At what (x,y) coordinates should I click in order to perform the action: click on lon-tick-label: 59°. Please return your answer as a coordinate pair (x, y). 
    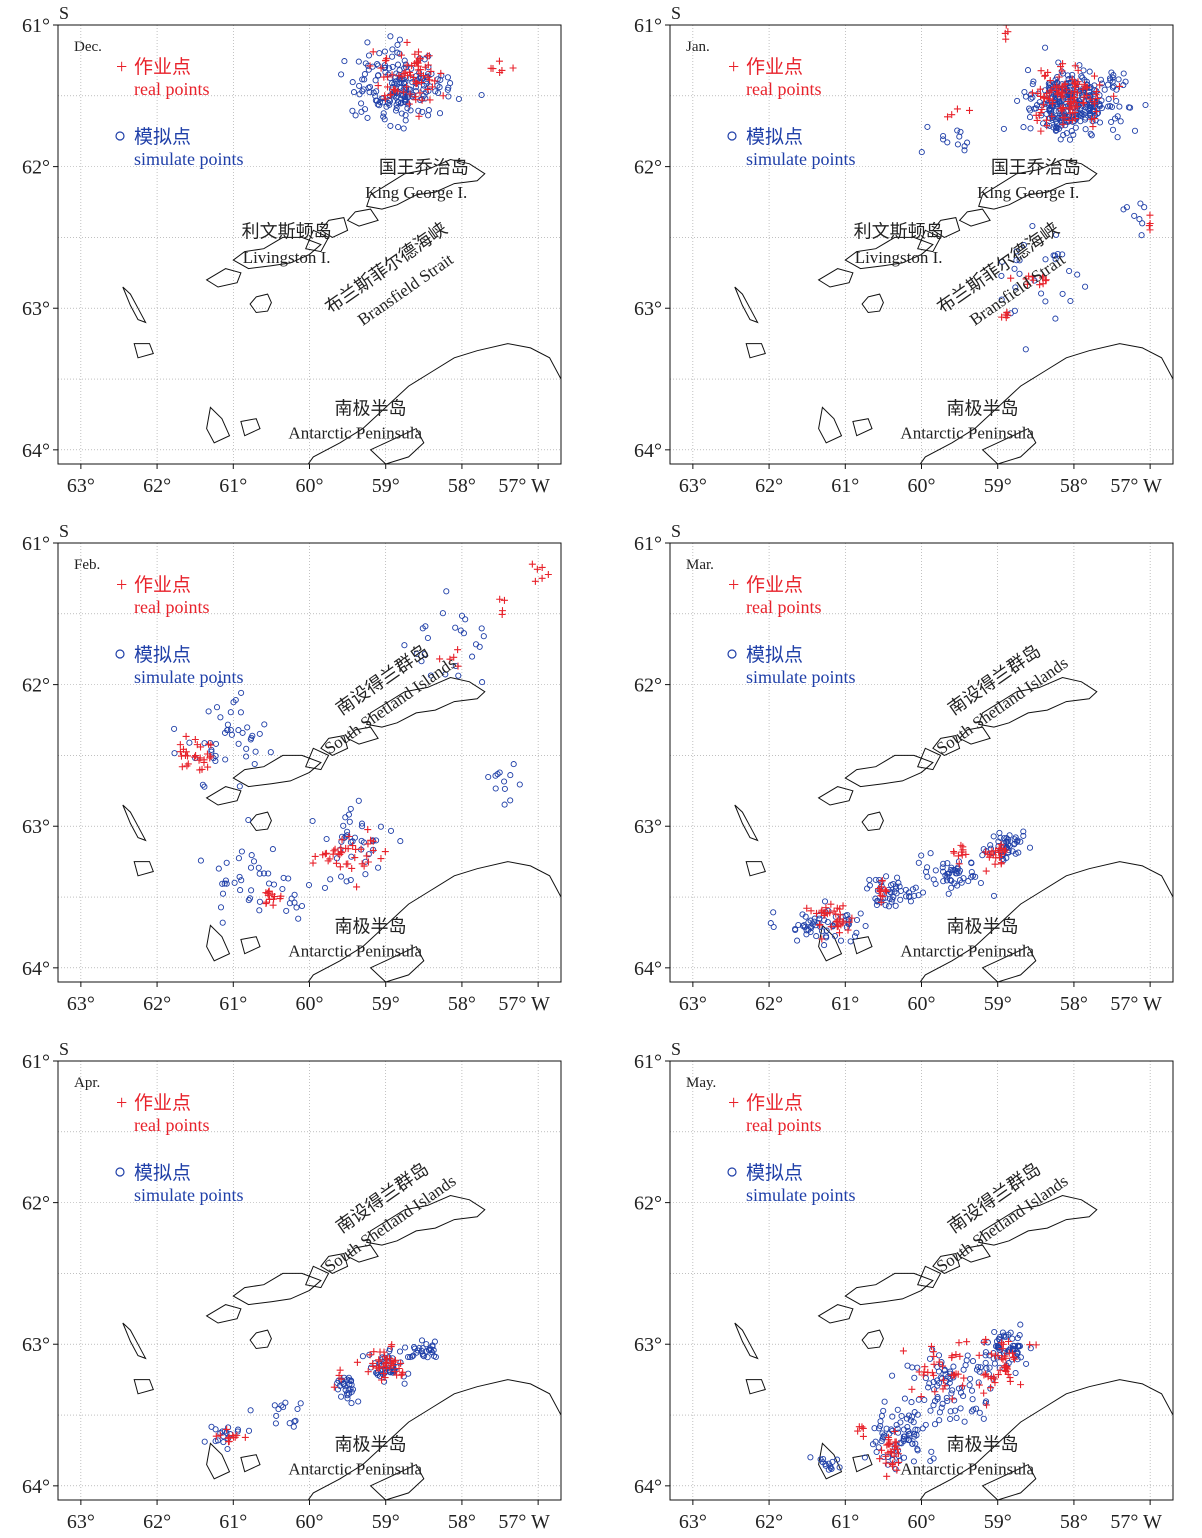
    Looking at the image, I should click on (998, 1004).